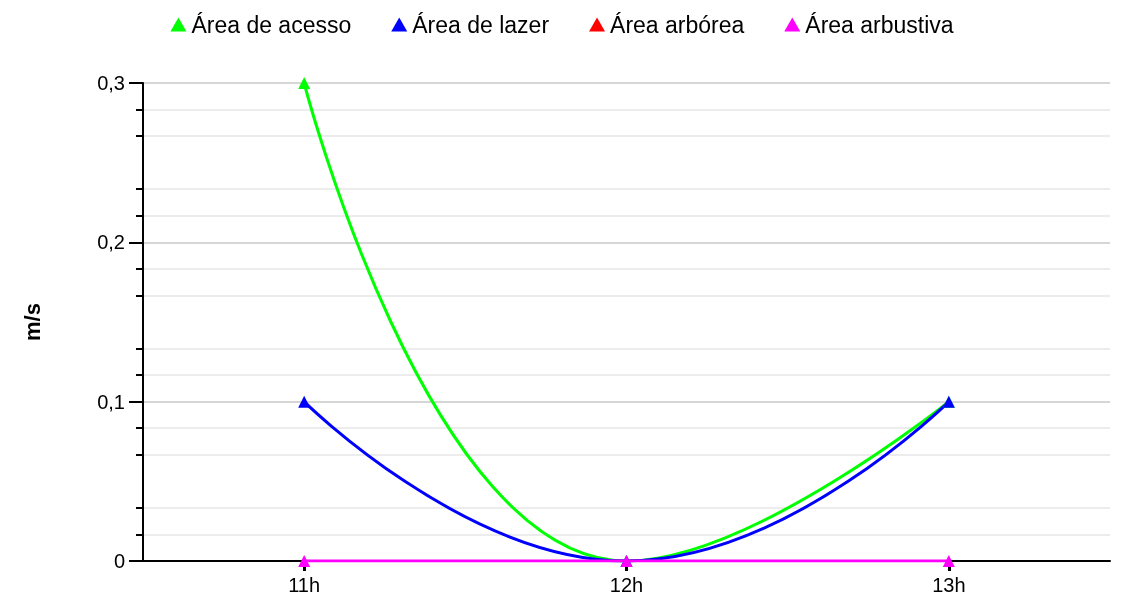  What do you see at coordinates (949, 585) in the screenshot?
I see `x-tick-label: 13h` at bounding box center [949, 585].